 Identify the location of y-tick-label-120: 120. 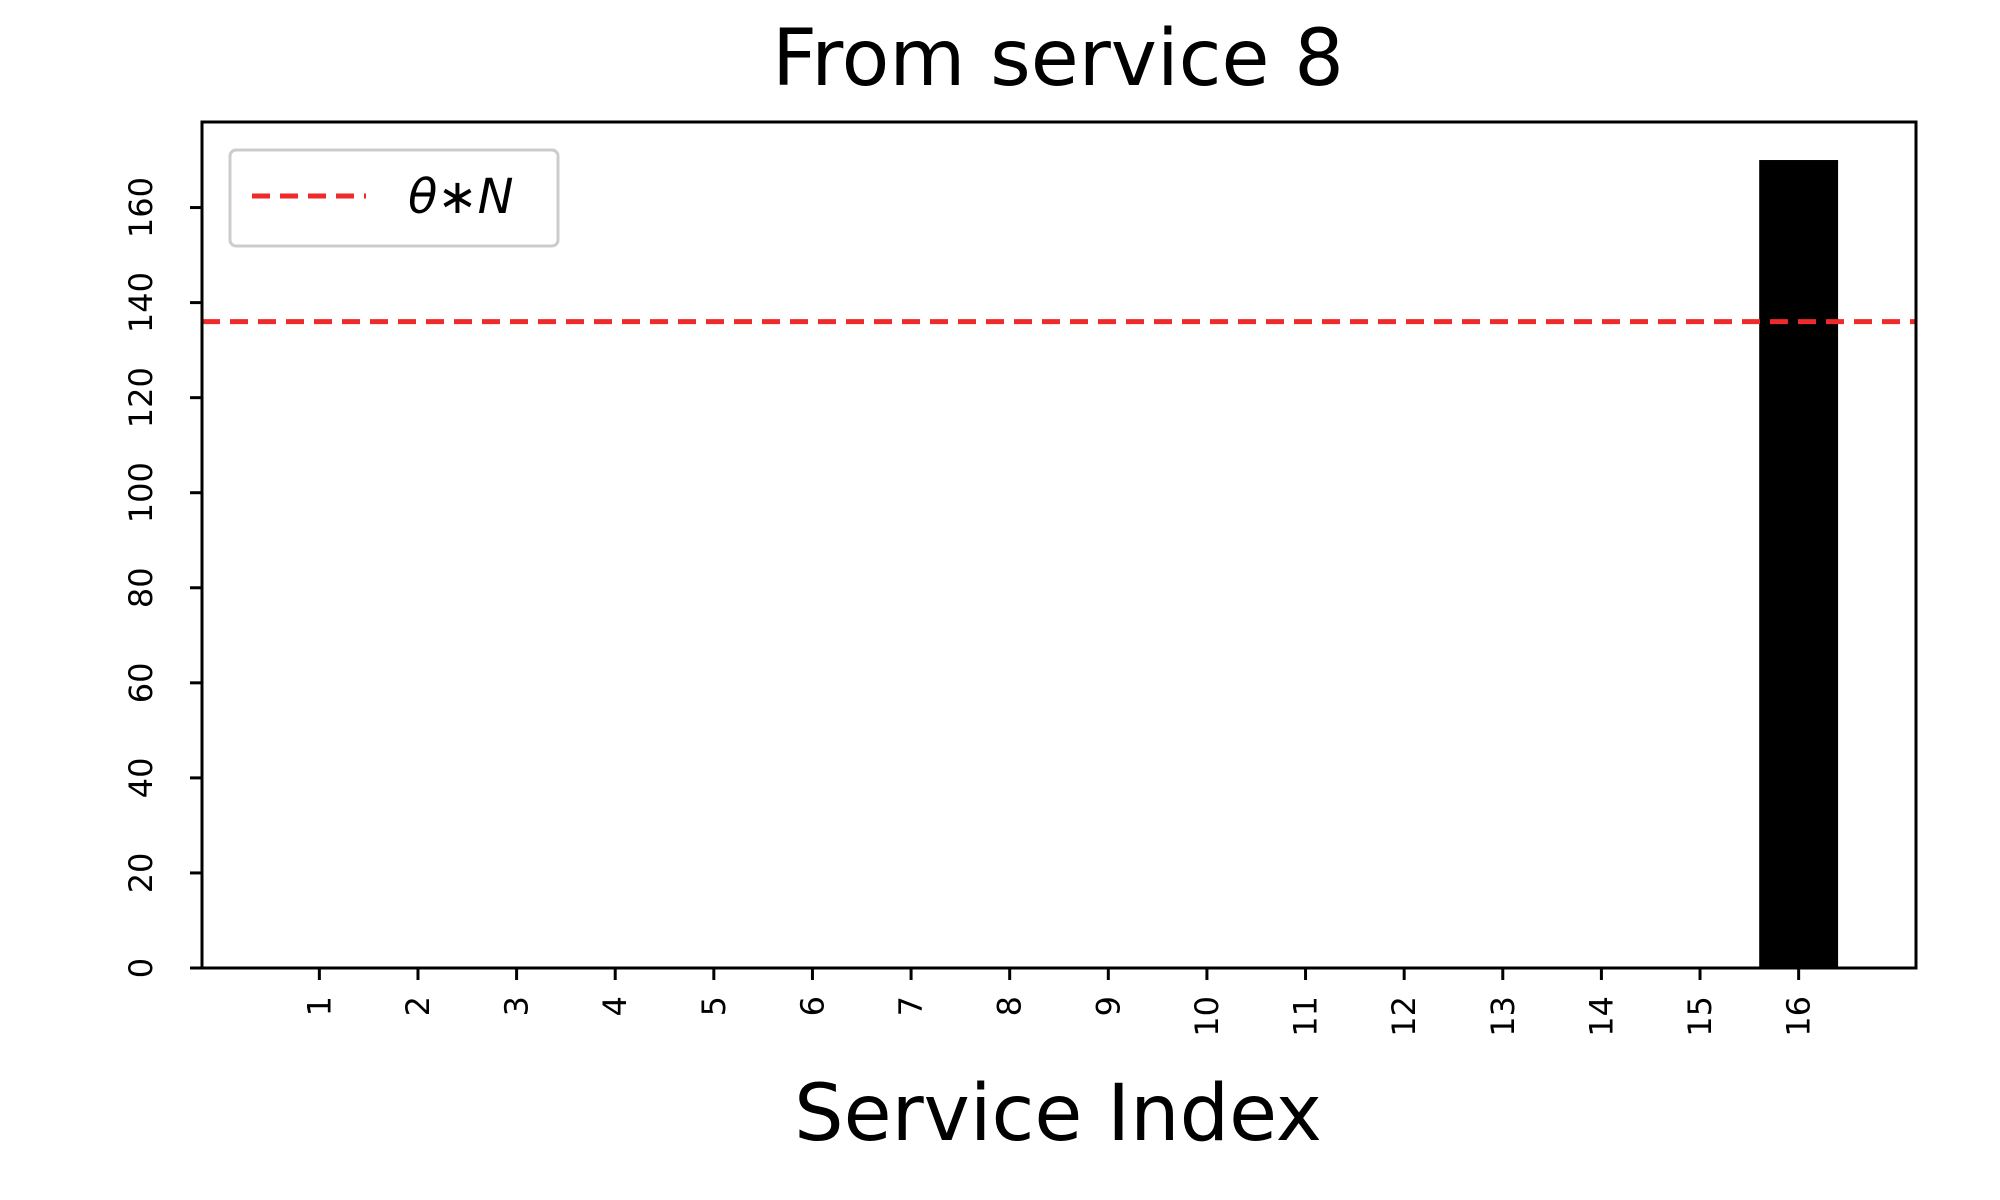
(141, 397).